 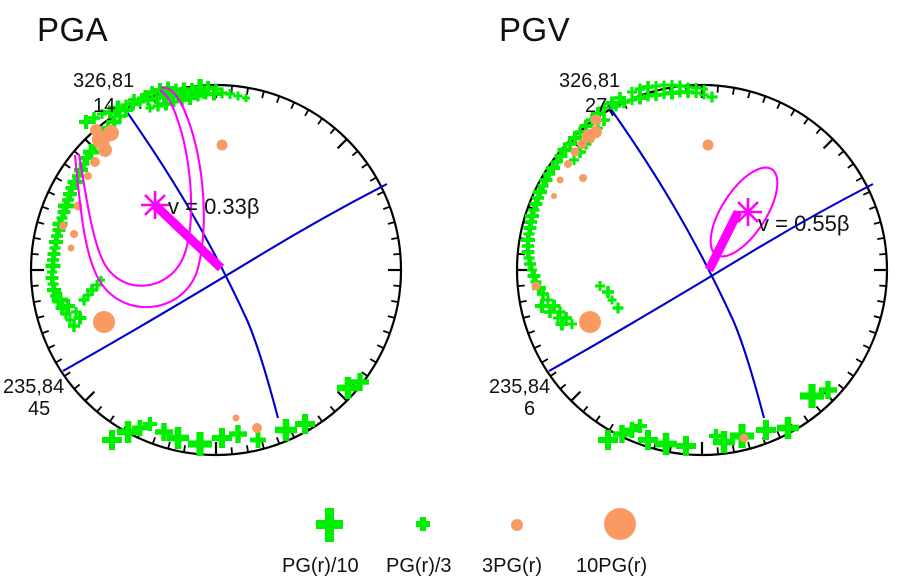 I want to click on axis-label-bottom-pga: 235,84, so click(x=33, y=387).